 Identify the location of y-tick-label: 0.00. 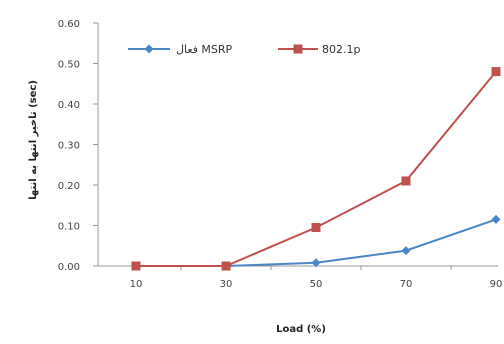
(69, 267).